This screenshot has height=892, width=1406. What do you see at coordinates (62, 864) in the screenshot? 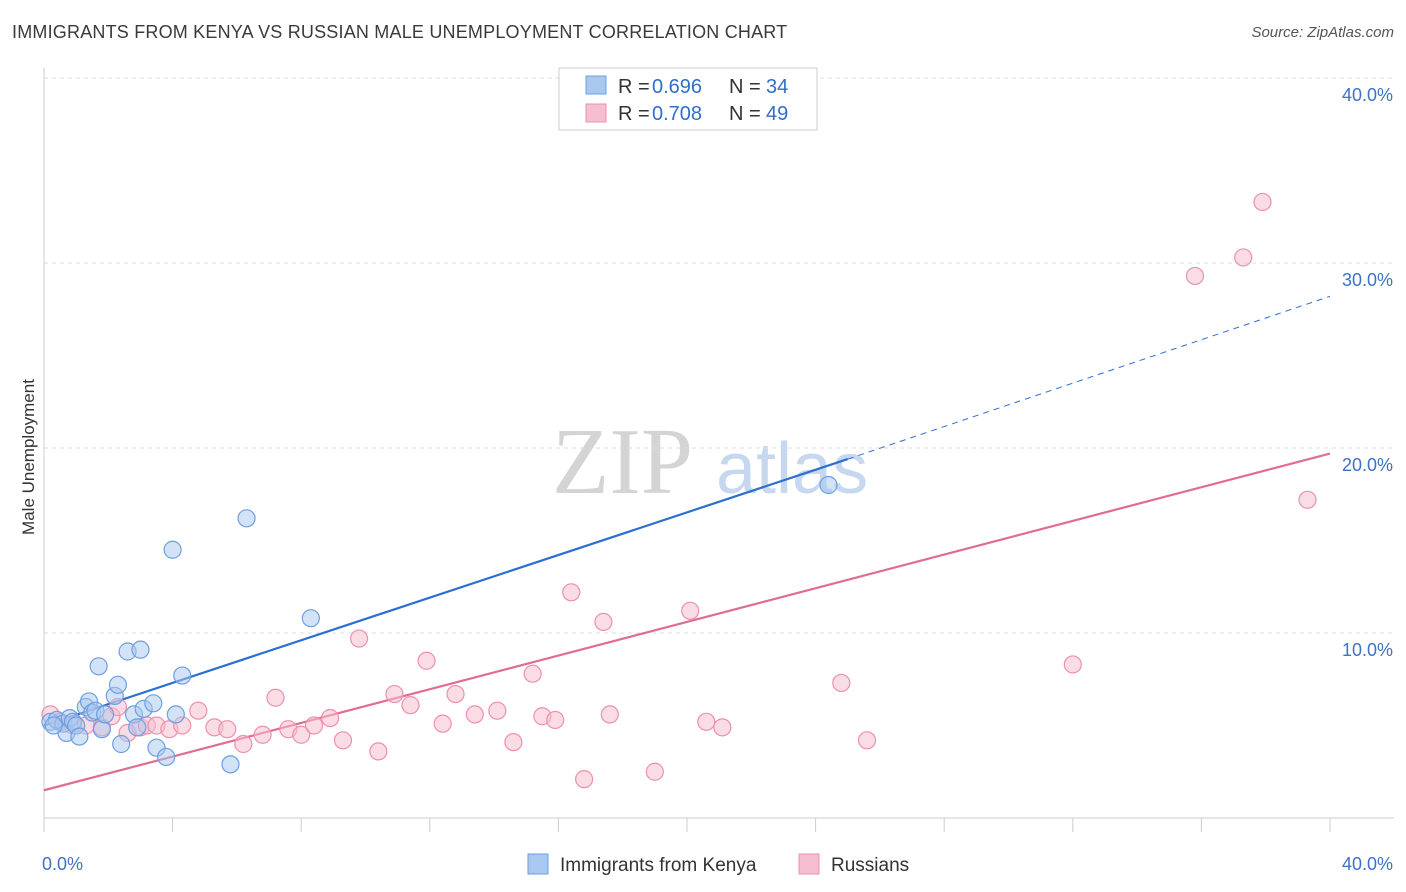
I see `x-tick-label-min: 0.0%` at bounding box center [62, 864].